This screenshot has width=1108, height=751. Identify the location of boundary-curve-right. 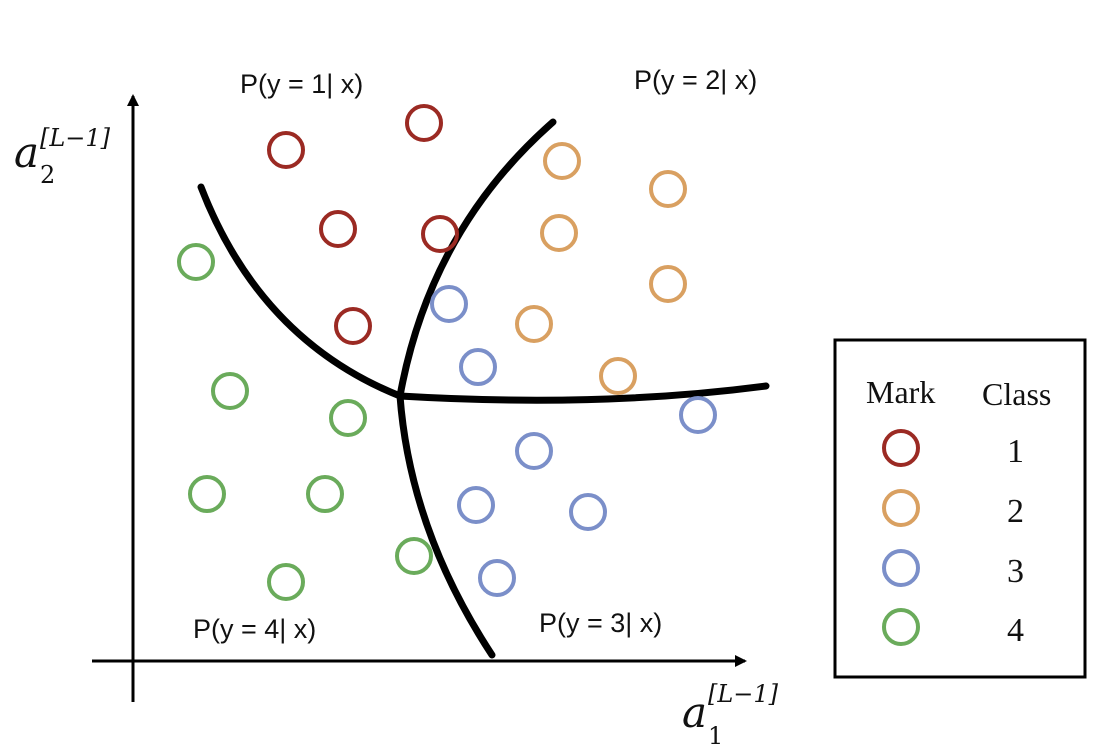
(583, 393).